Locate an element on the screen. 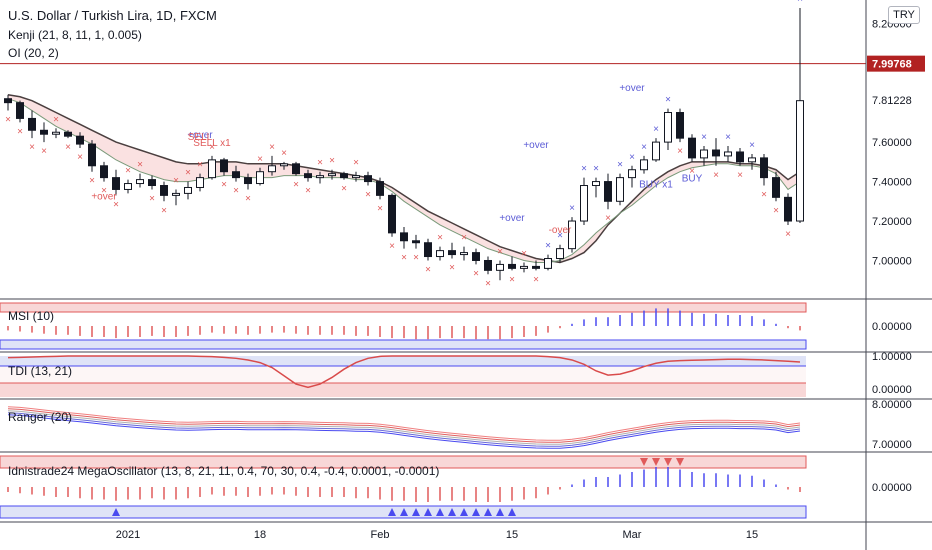 The image size is (932, 550). time-tick: 2021 is located at coordinates (128, 535).